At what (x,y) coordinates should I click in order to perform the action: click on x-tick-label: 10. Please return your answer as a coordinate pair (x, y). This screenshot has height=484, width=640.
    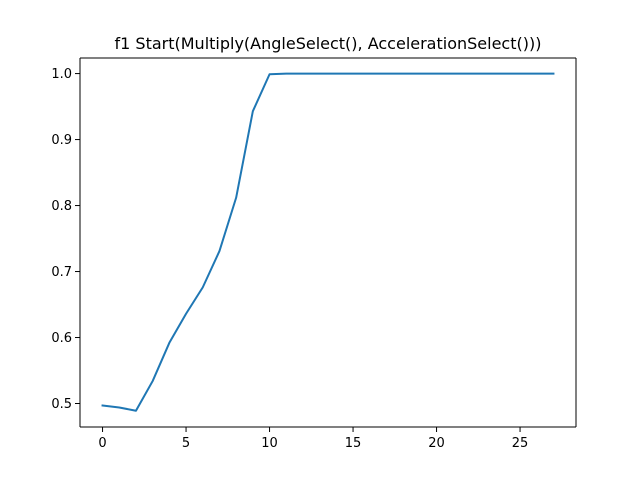
    Looking at the image, I should click on (269, 443).